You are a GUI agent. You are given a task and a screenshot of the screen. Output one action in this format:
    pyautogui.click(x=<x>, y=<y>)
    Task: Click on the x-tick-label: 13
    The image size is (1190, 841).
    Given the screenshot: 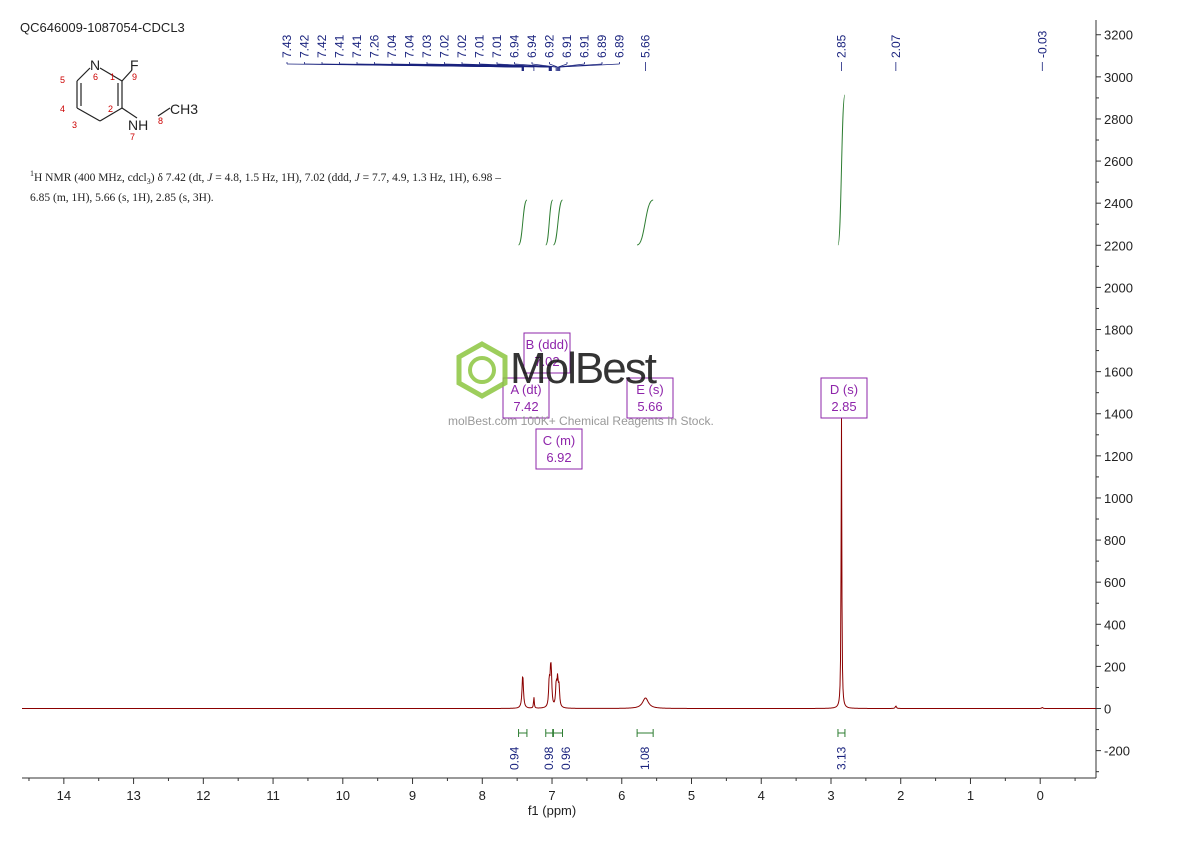 What is the action you would take?
    pyautogui.click(x=133, y=795)
    